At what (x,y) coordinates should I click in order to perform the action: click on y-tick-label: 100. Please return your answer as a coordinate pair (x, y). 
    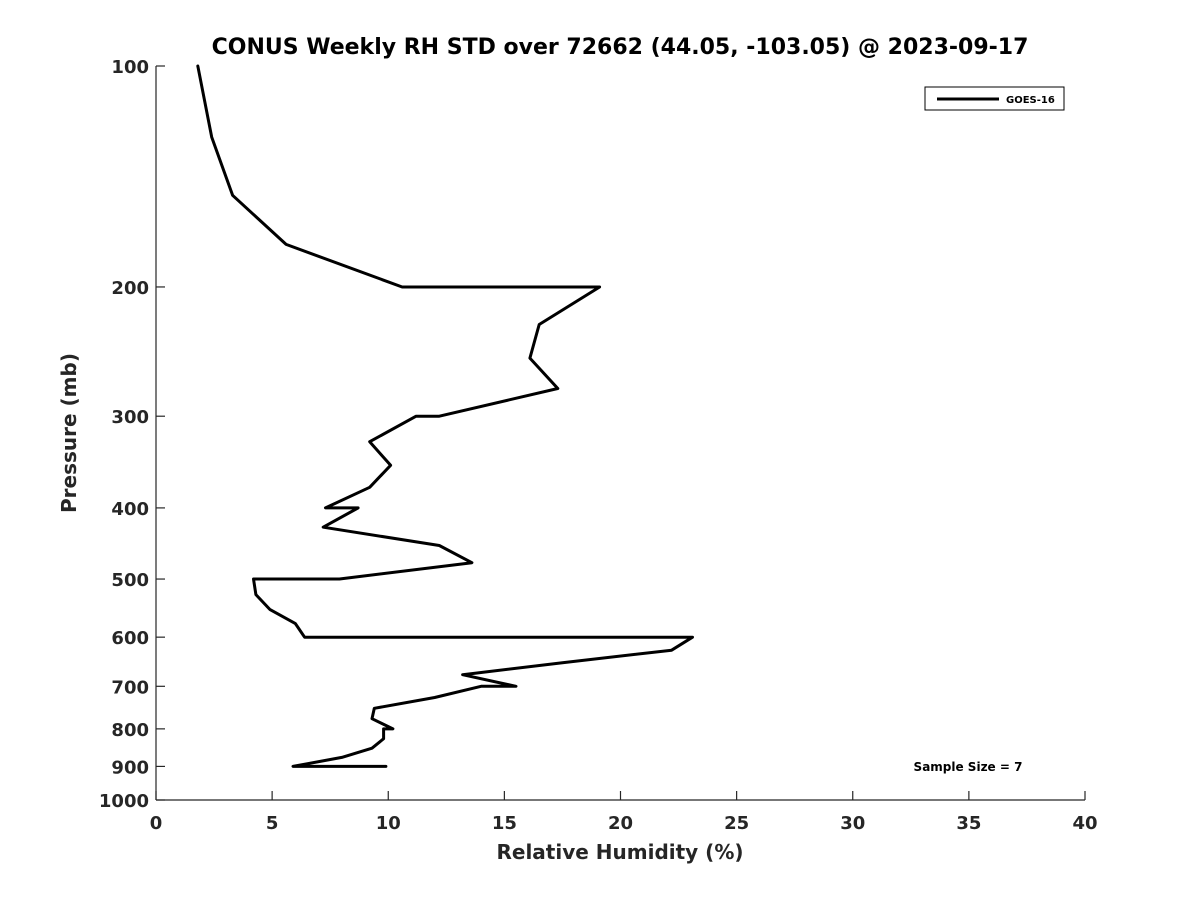
    Looking at the image, I should click on (130, 67).